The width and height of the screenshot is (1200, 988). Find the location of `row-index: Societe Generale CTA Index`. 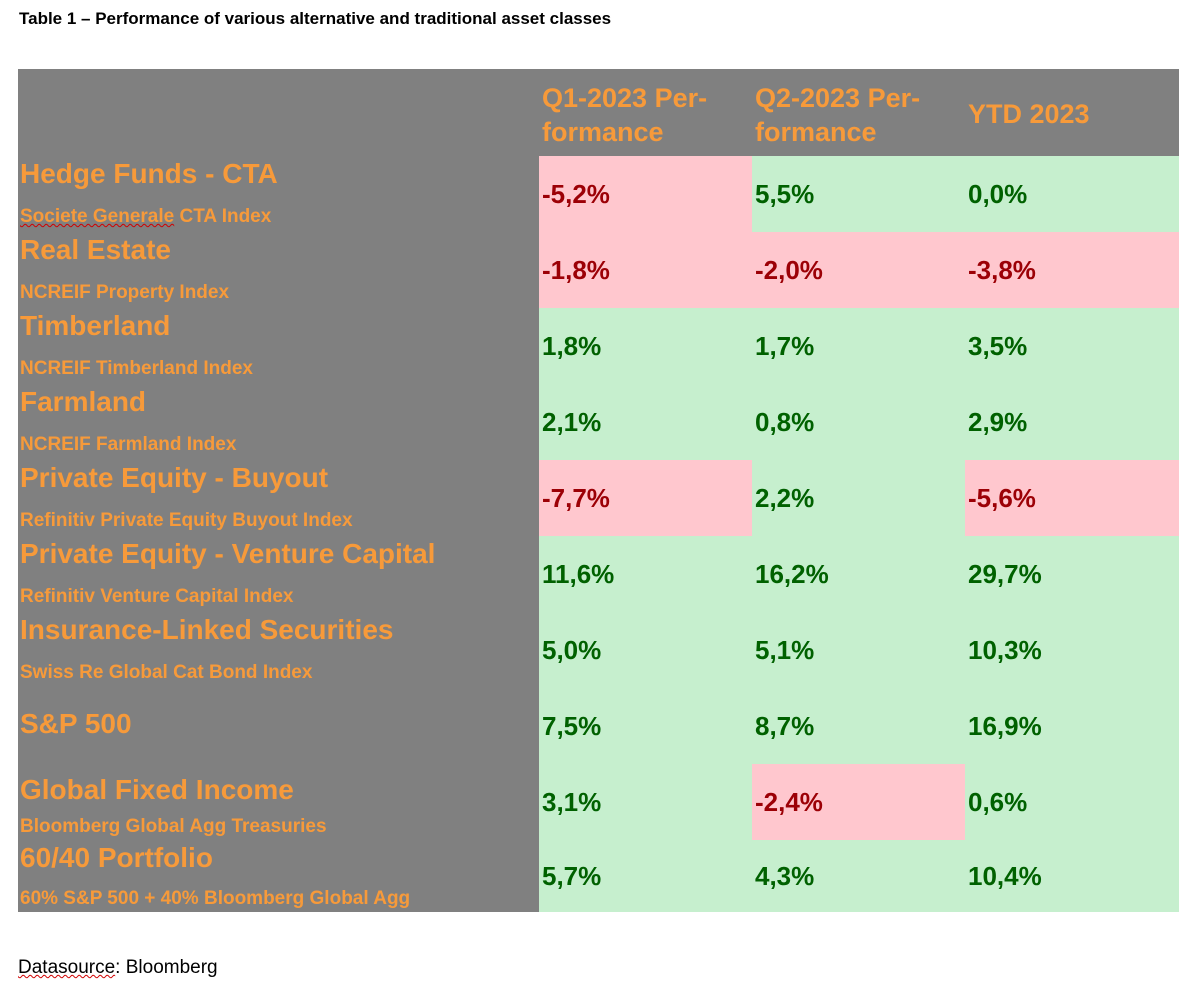

row-index: Societe Generale CTA Index is located at coordinates (145, 217).